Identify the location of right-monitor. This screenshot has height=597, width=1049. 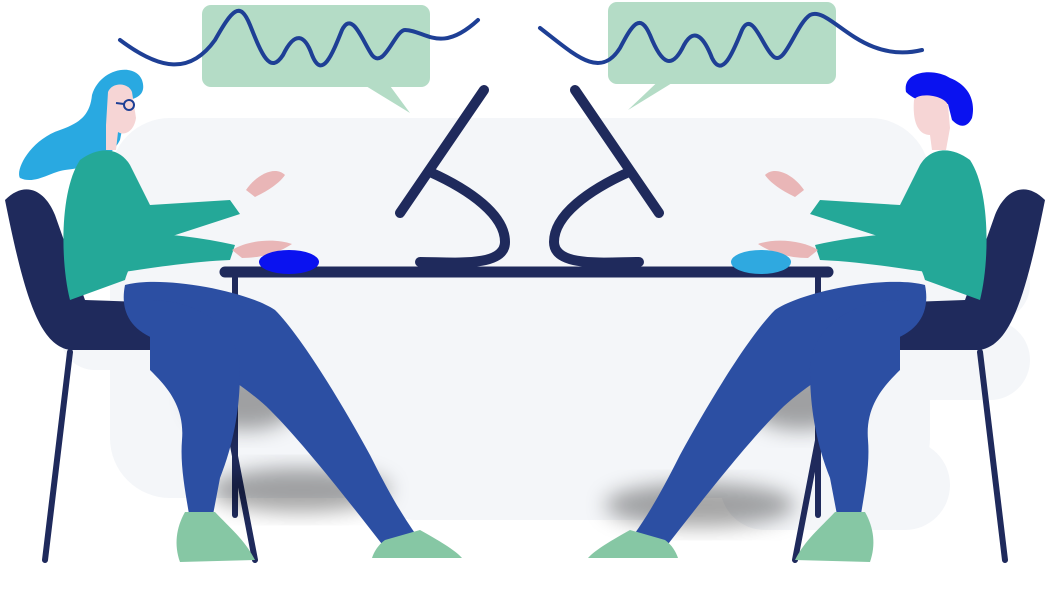
(606, 176).